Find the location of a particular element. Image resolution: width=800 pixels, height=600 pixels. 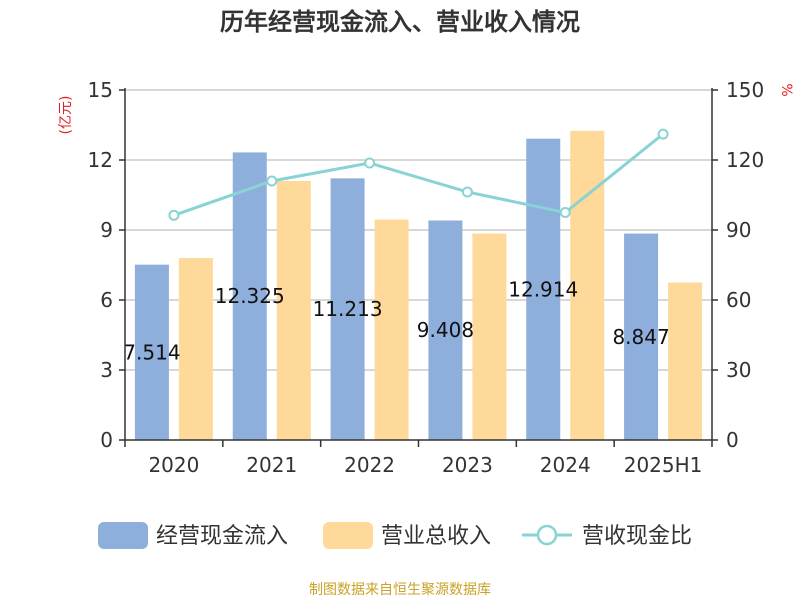

legend-marker is located at coordinates (547, 535).